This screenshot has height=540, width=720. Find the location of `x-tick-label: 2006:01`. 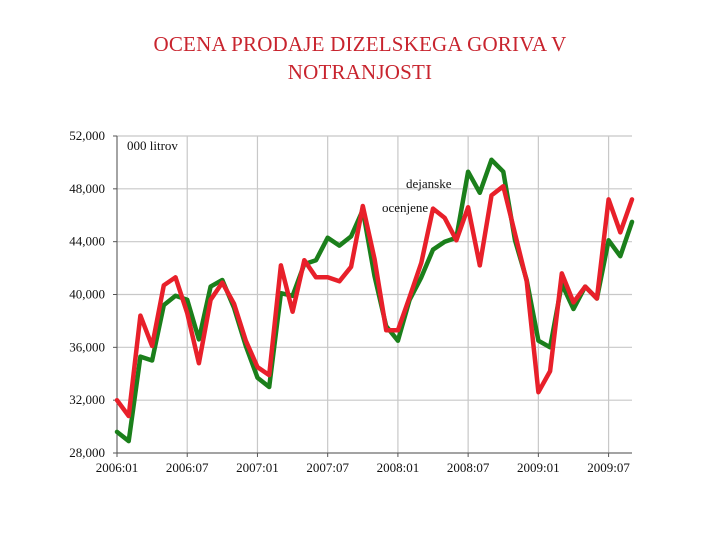

x-tick-label: 2006:01 is located at coordinates (117, 467).